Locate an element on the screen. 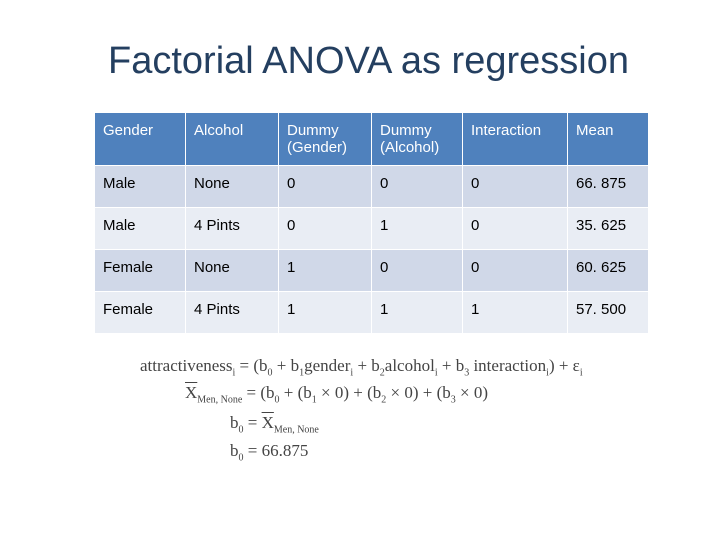 This screenshot has width=720, height=540. equation-term: gender is located at coordinates (327, 365).